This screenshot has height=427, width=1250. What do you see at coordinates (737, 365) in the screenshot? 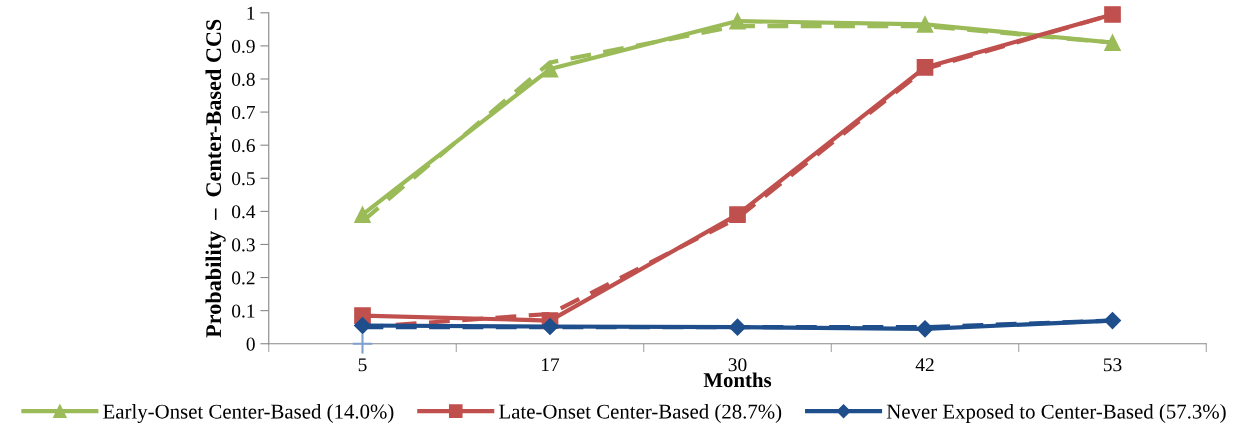
I see `x-tick-label: 30` at bounding box center [737, 365].